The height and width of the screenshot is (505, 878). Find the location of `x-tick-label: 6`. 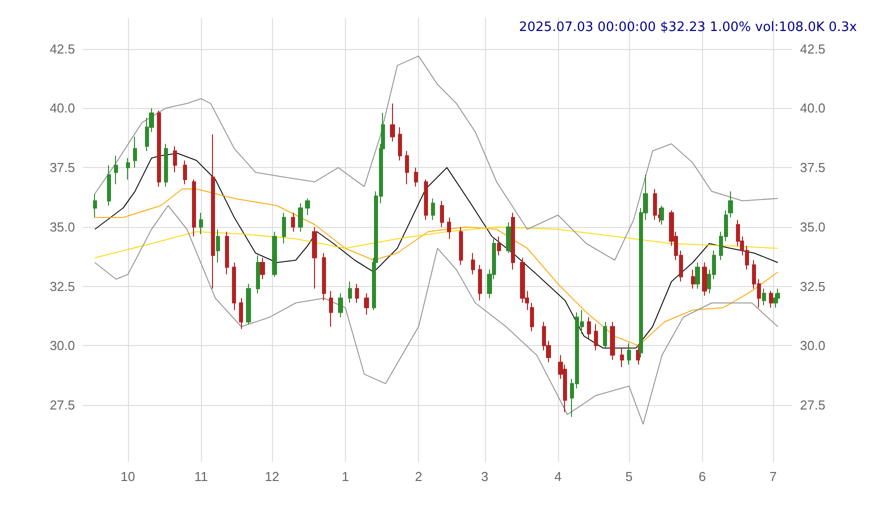

x-tick-label: 6 is located at coordinates (702, 476).